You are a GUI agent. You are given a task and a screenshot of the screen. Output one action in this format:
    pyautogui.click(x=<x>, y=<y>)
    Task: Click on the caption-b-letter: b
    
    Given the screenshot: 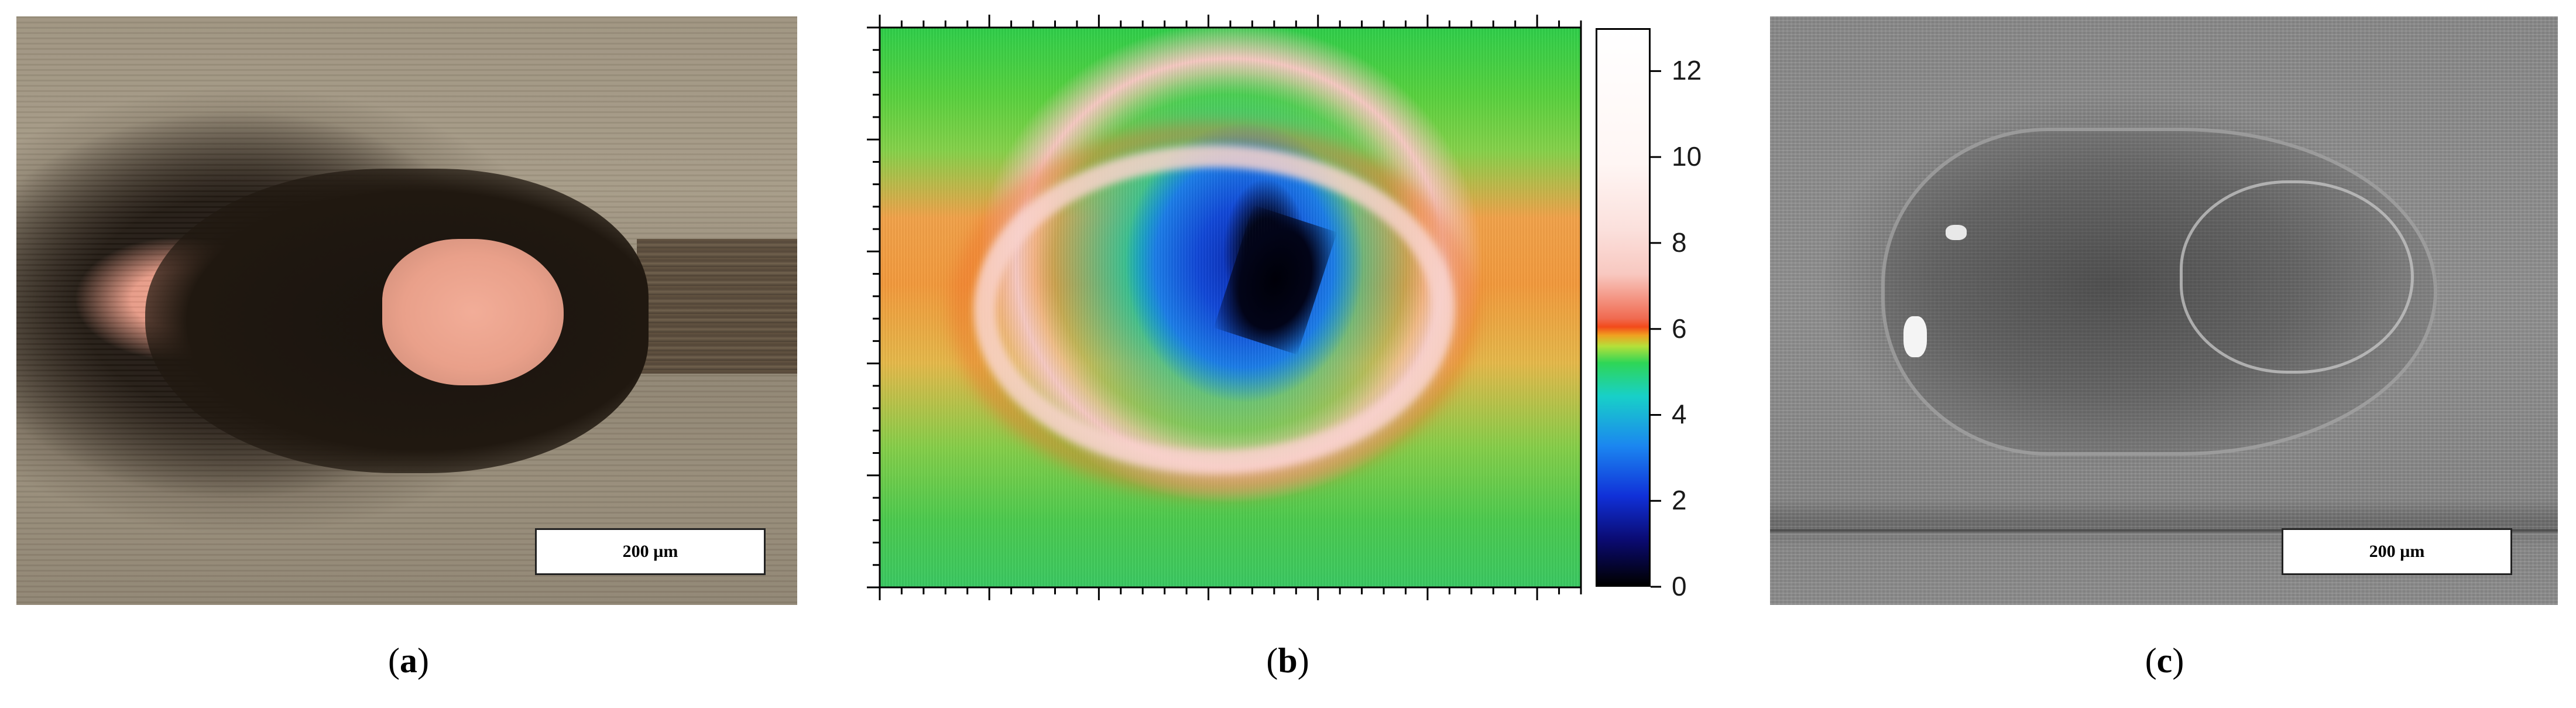 What is the action you would take?
    pyautogui.click(x=1288, y=660)
    